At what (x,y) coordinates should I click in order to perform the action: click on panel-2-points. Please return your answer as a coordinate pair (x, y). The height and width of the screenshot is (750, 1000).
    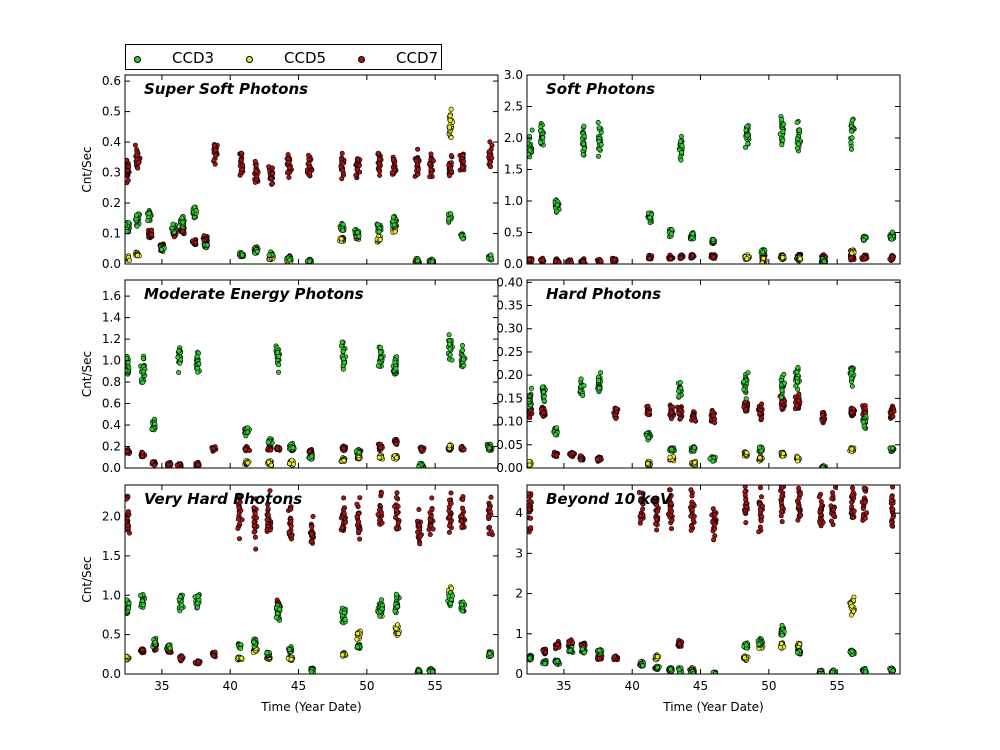
    Looking at the image, I should click on (310, 400).